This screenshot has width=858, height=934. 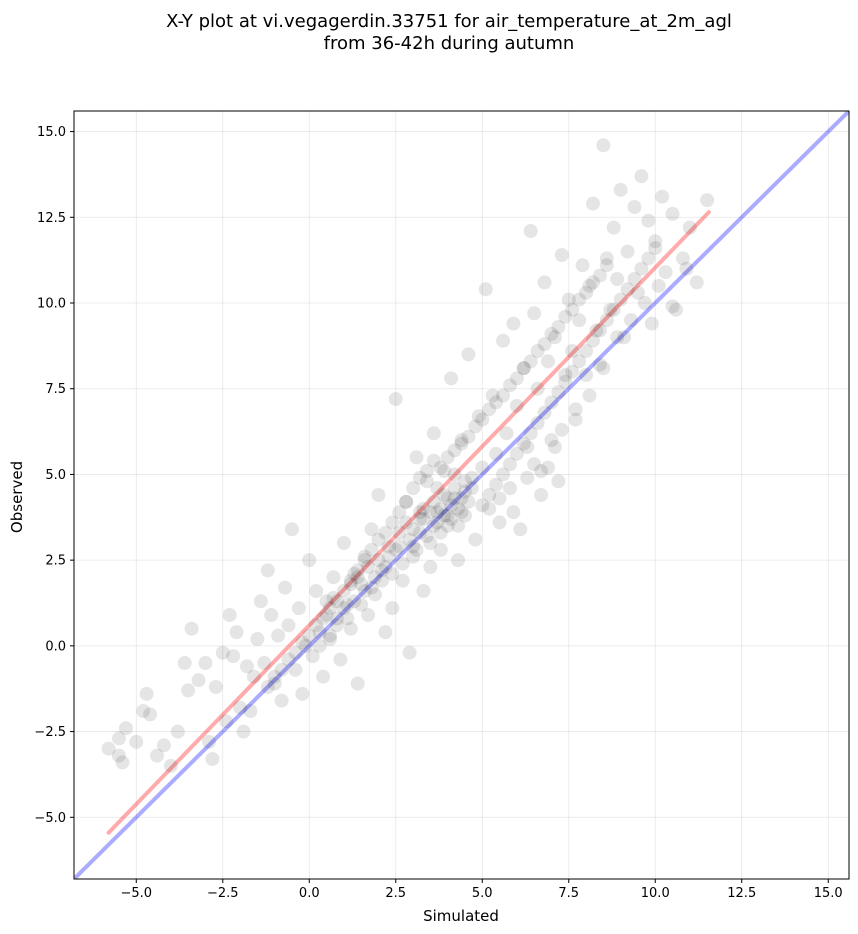 I want to click on x-tick-label: −5.0, so click(x=136, y=893).